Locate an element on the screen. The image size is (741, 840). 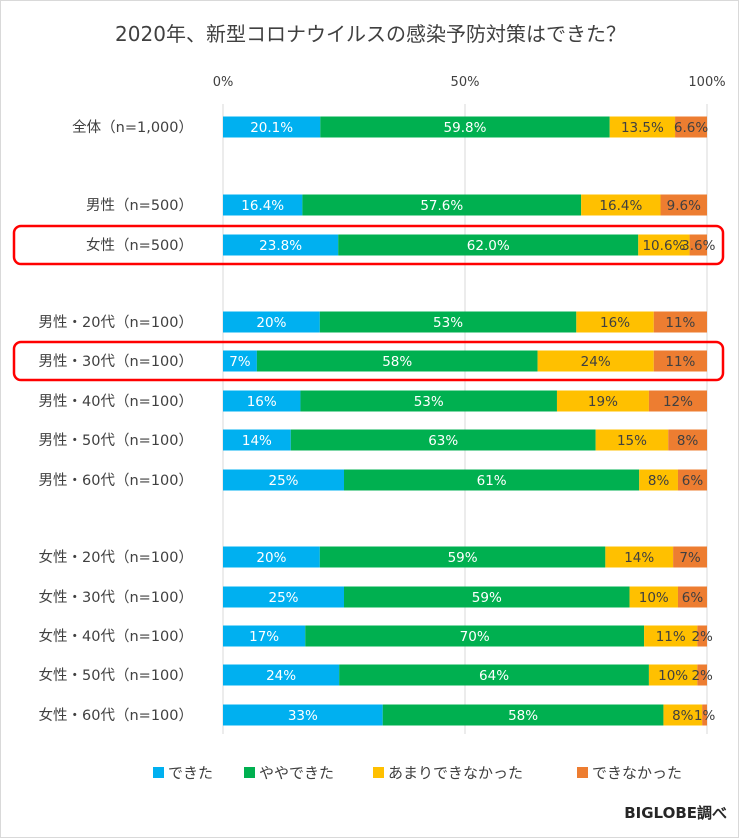
data-label: 19% is located at coordinates (603, 402).